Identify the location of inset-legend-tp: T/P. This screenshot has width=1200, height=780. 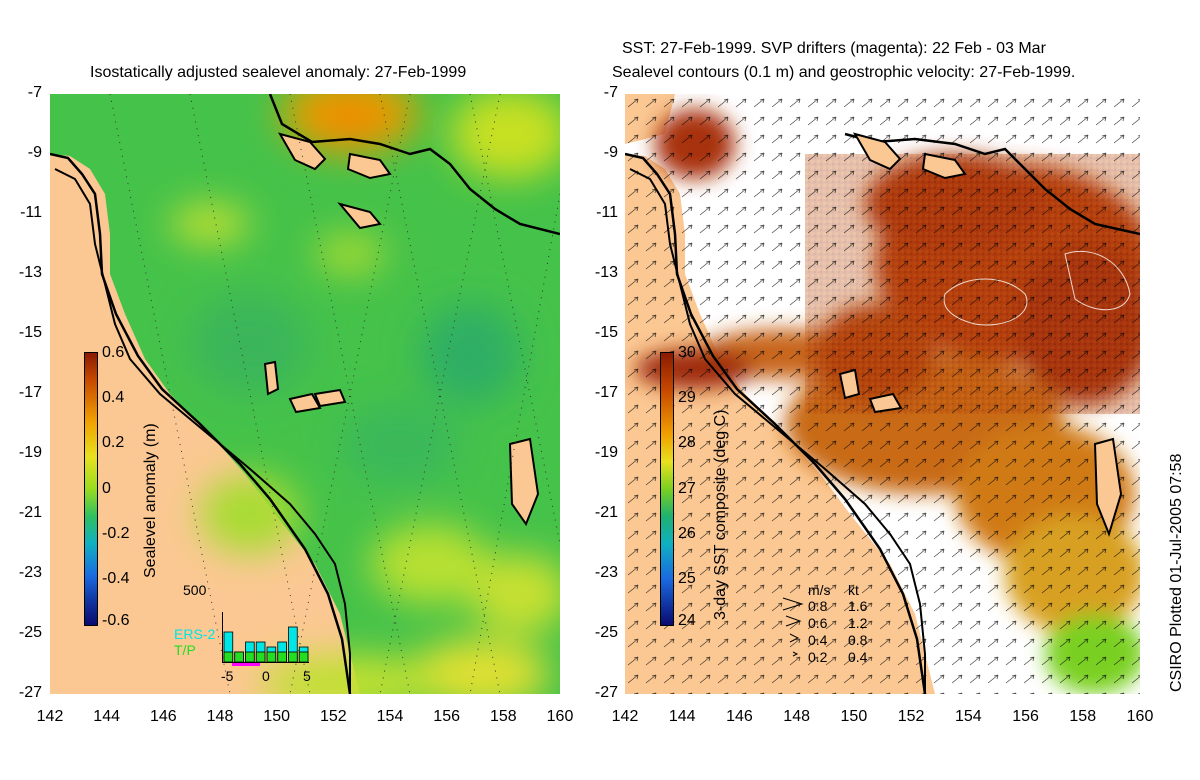
(185, 650).